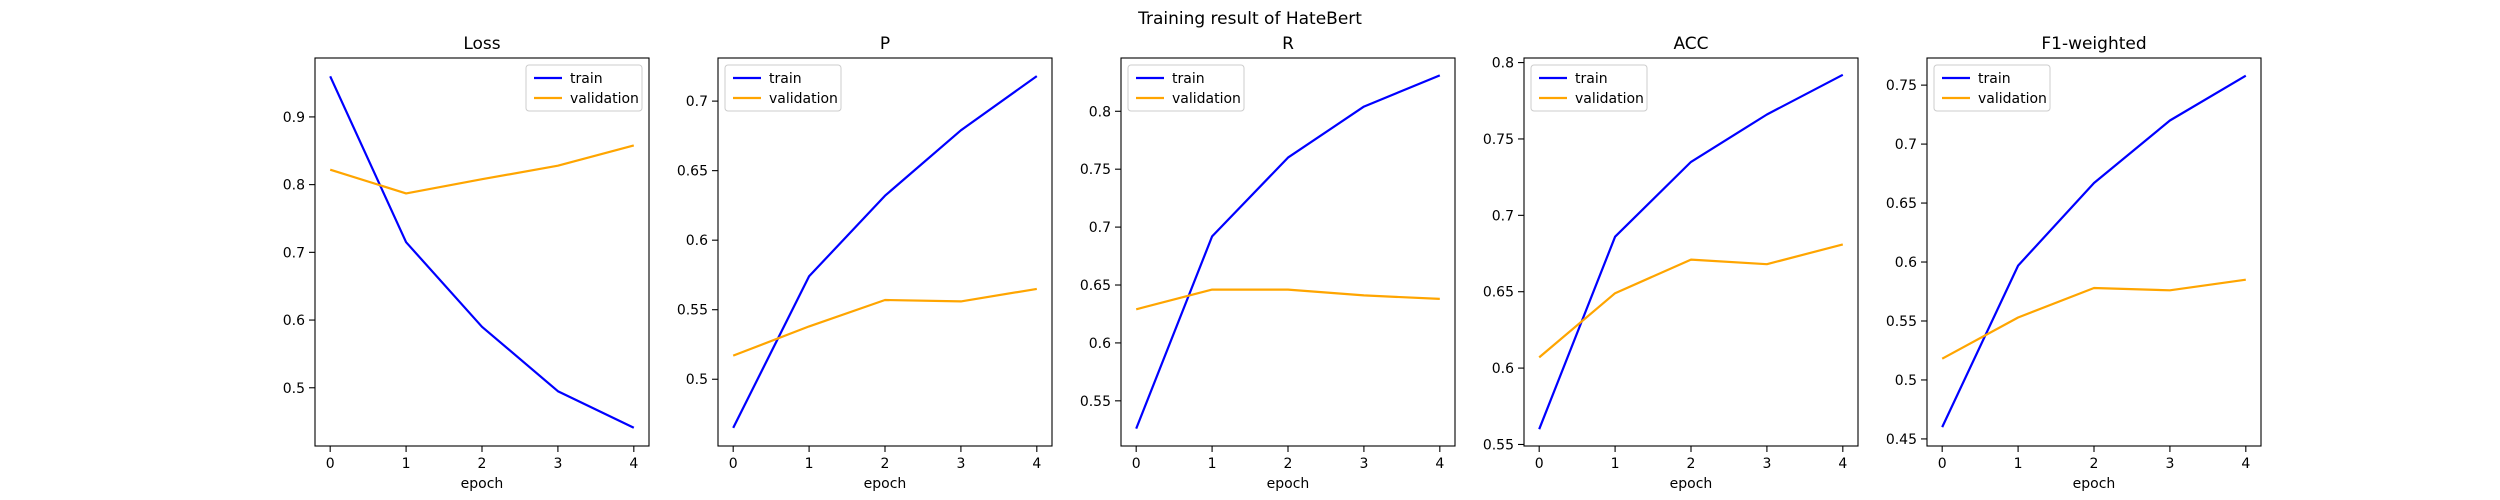 This screenshot has height=500, width=2500. What do you see at coordinates (294, 118) in the screenshot?
I see `y-tick-label: 0.9` at bounding box center [294, 118].